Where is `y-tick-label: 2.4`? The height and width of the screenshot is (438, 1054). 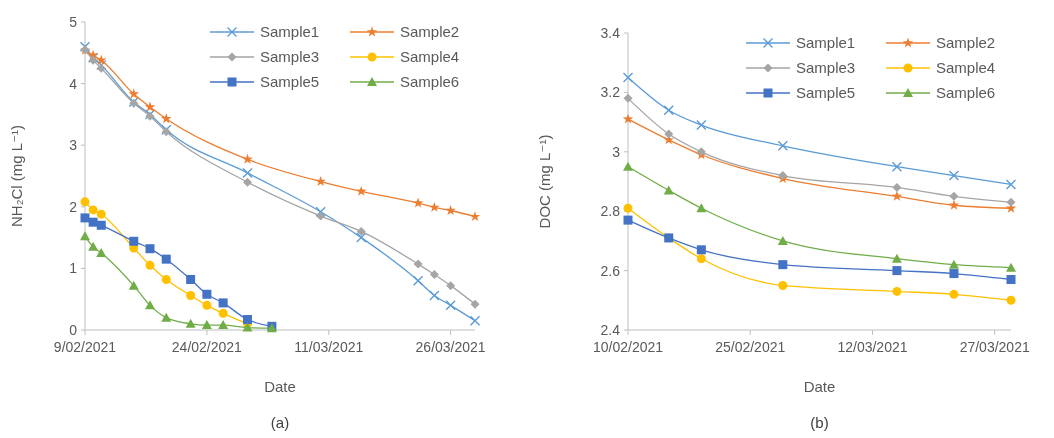
y-tick-label: 2.4 is located at coordinates (610, 329).